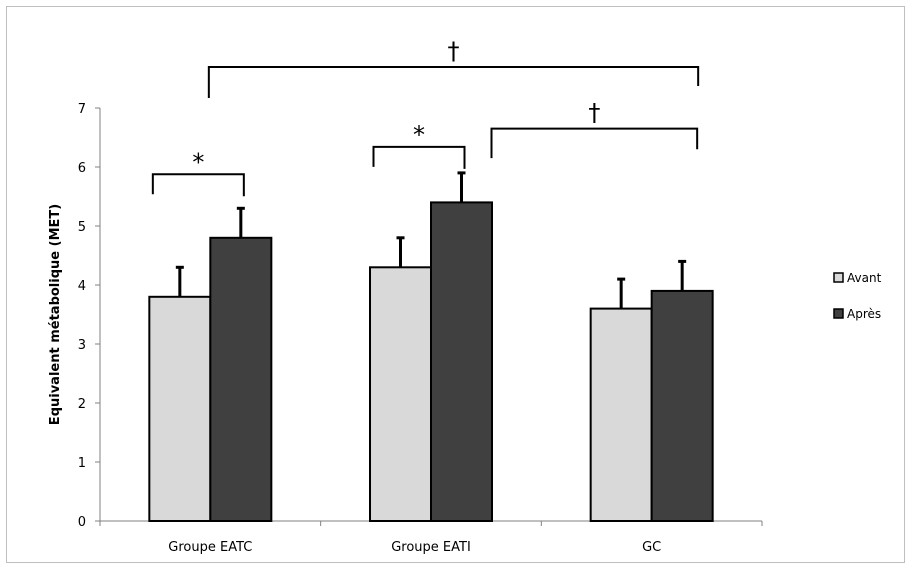  Describe the element at coordinates (82, 404) in the screenshot. I see `y-tick-label: 2` at that location.